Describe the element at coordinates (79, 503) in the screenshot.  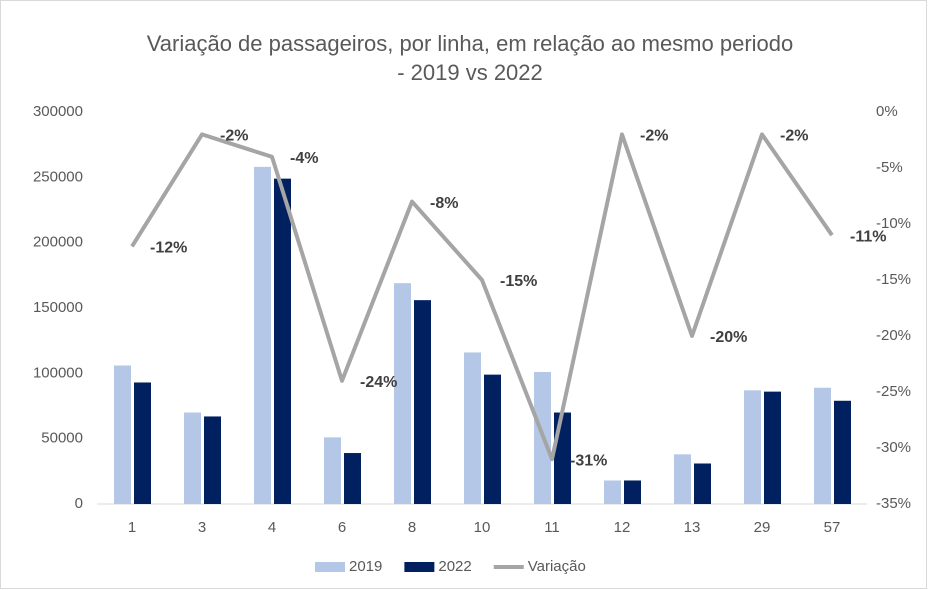
I see `y-tick-label: 0` at that location.